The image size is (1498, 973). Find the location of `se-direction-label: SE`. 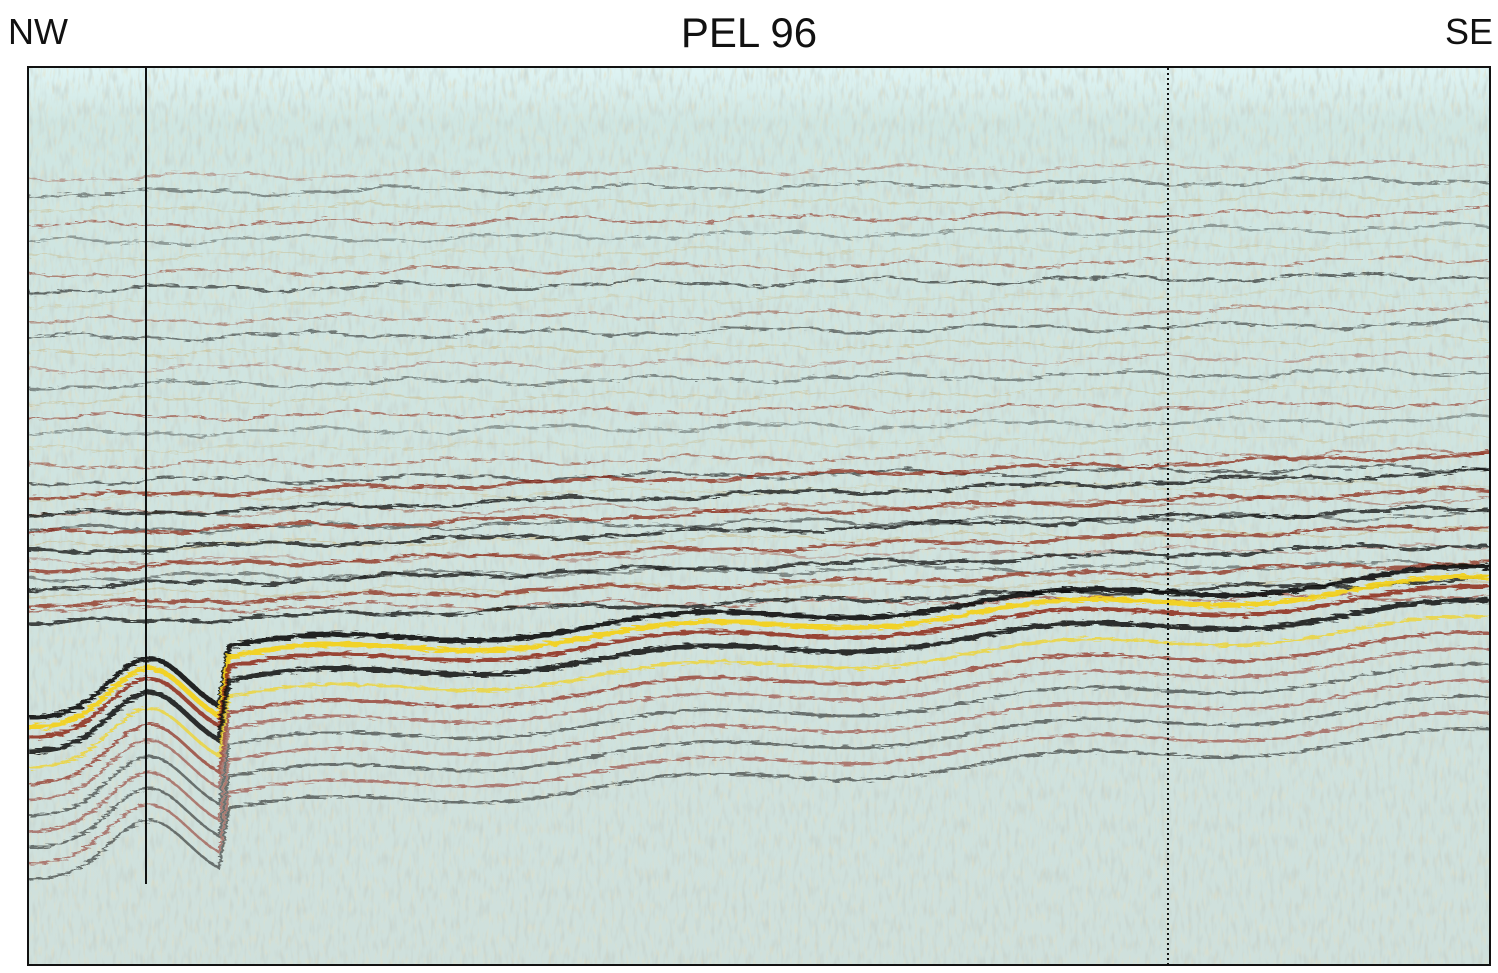

se-direction-label: SE is located at coordinates (1469, 31).